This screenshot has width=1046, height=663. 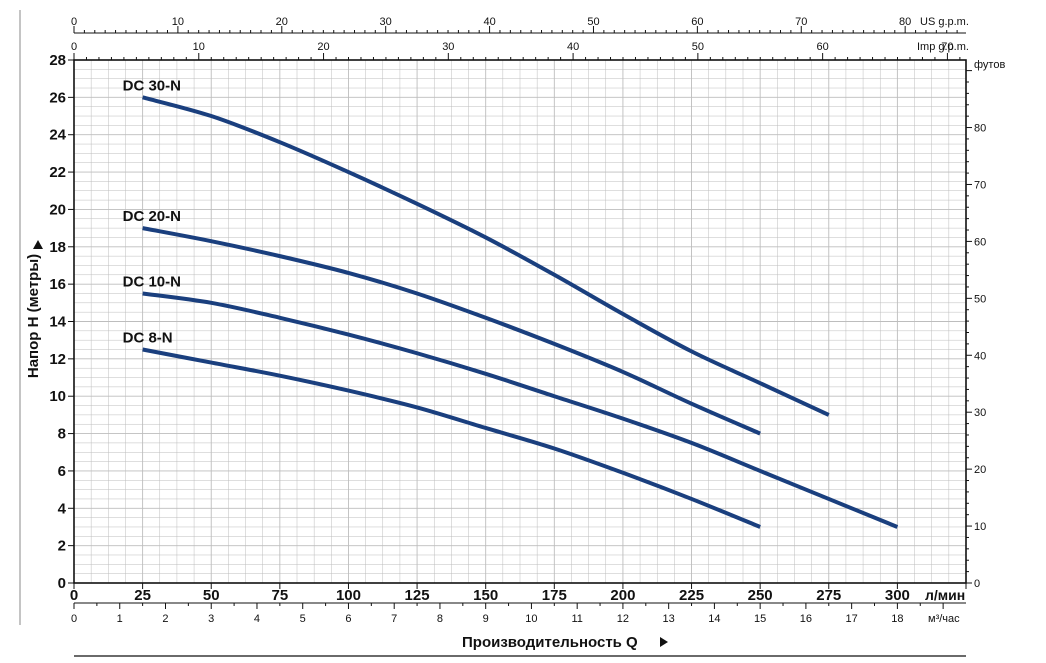 I want to click on x-tick-label: 275, so click(x=828, y=595).